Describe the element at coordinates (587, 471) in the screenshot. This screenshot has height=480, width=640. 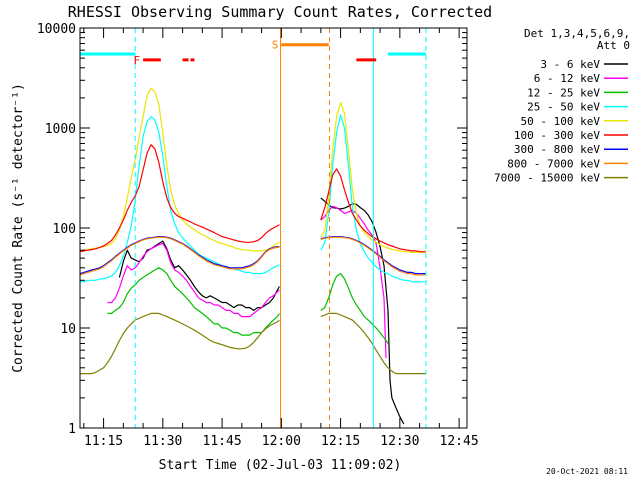
I see `footer-date: 20-Oct-2021 08:11` at that location.